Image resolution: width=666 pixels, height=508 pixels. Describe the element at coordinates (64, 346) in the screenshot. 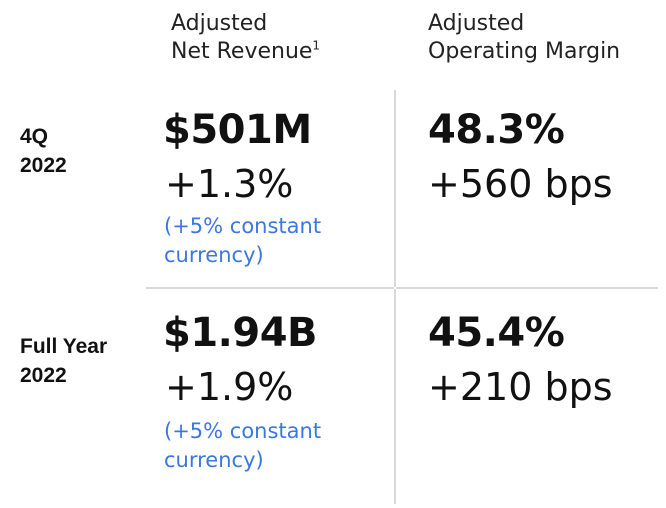

I see `row-label-line: Full Year` at that location.